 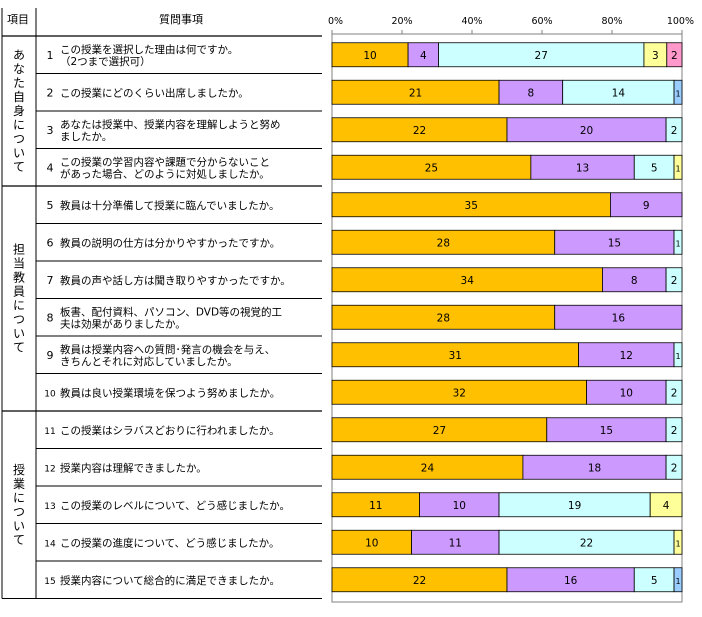 What do you see at coordinates (50, 205) in the screenshot?
I see `question-number: 5` at bounding box center [50, 205].